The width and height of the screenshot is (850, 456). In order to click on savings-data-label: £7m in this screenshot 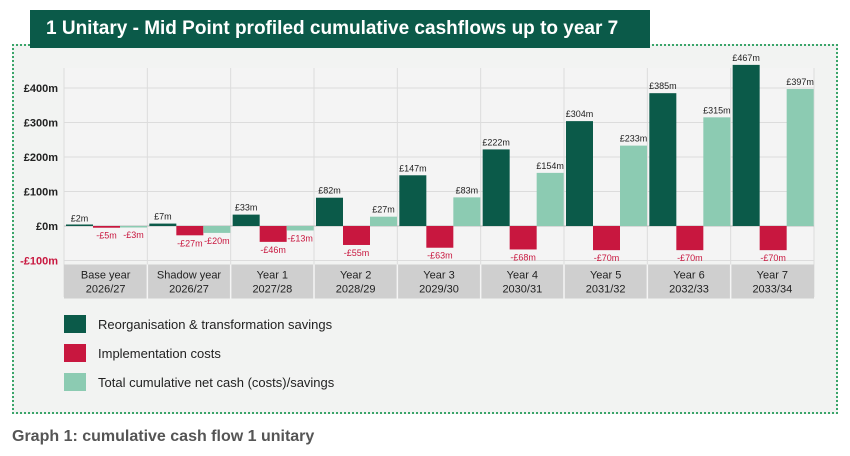, I will do `click(163, 217)`.